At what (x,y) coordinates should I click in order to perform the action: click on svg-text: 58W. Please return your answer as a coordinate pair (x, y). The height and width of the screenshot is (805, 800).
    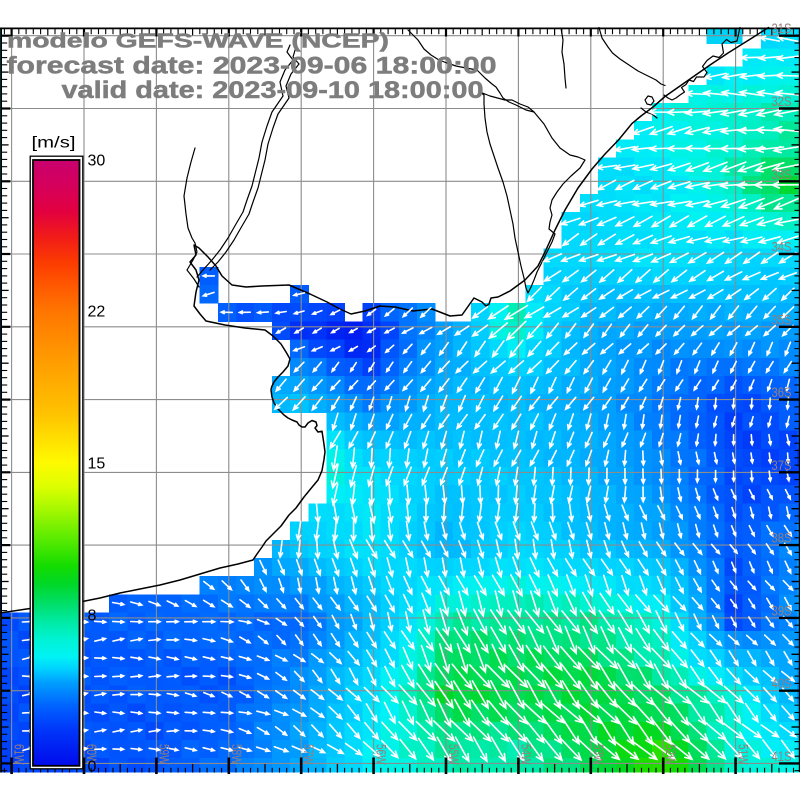
    Looking at the image, I should click on (237, 754).